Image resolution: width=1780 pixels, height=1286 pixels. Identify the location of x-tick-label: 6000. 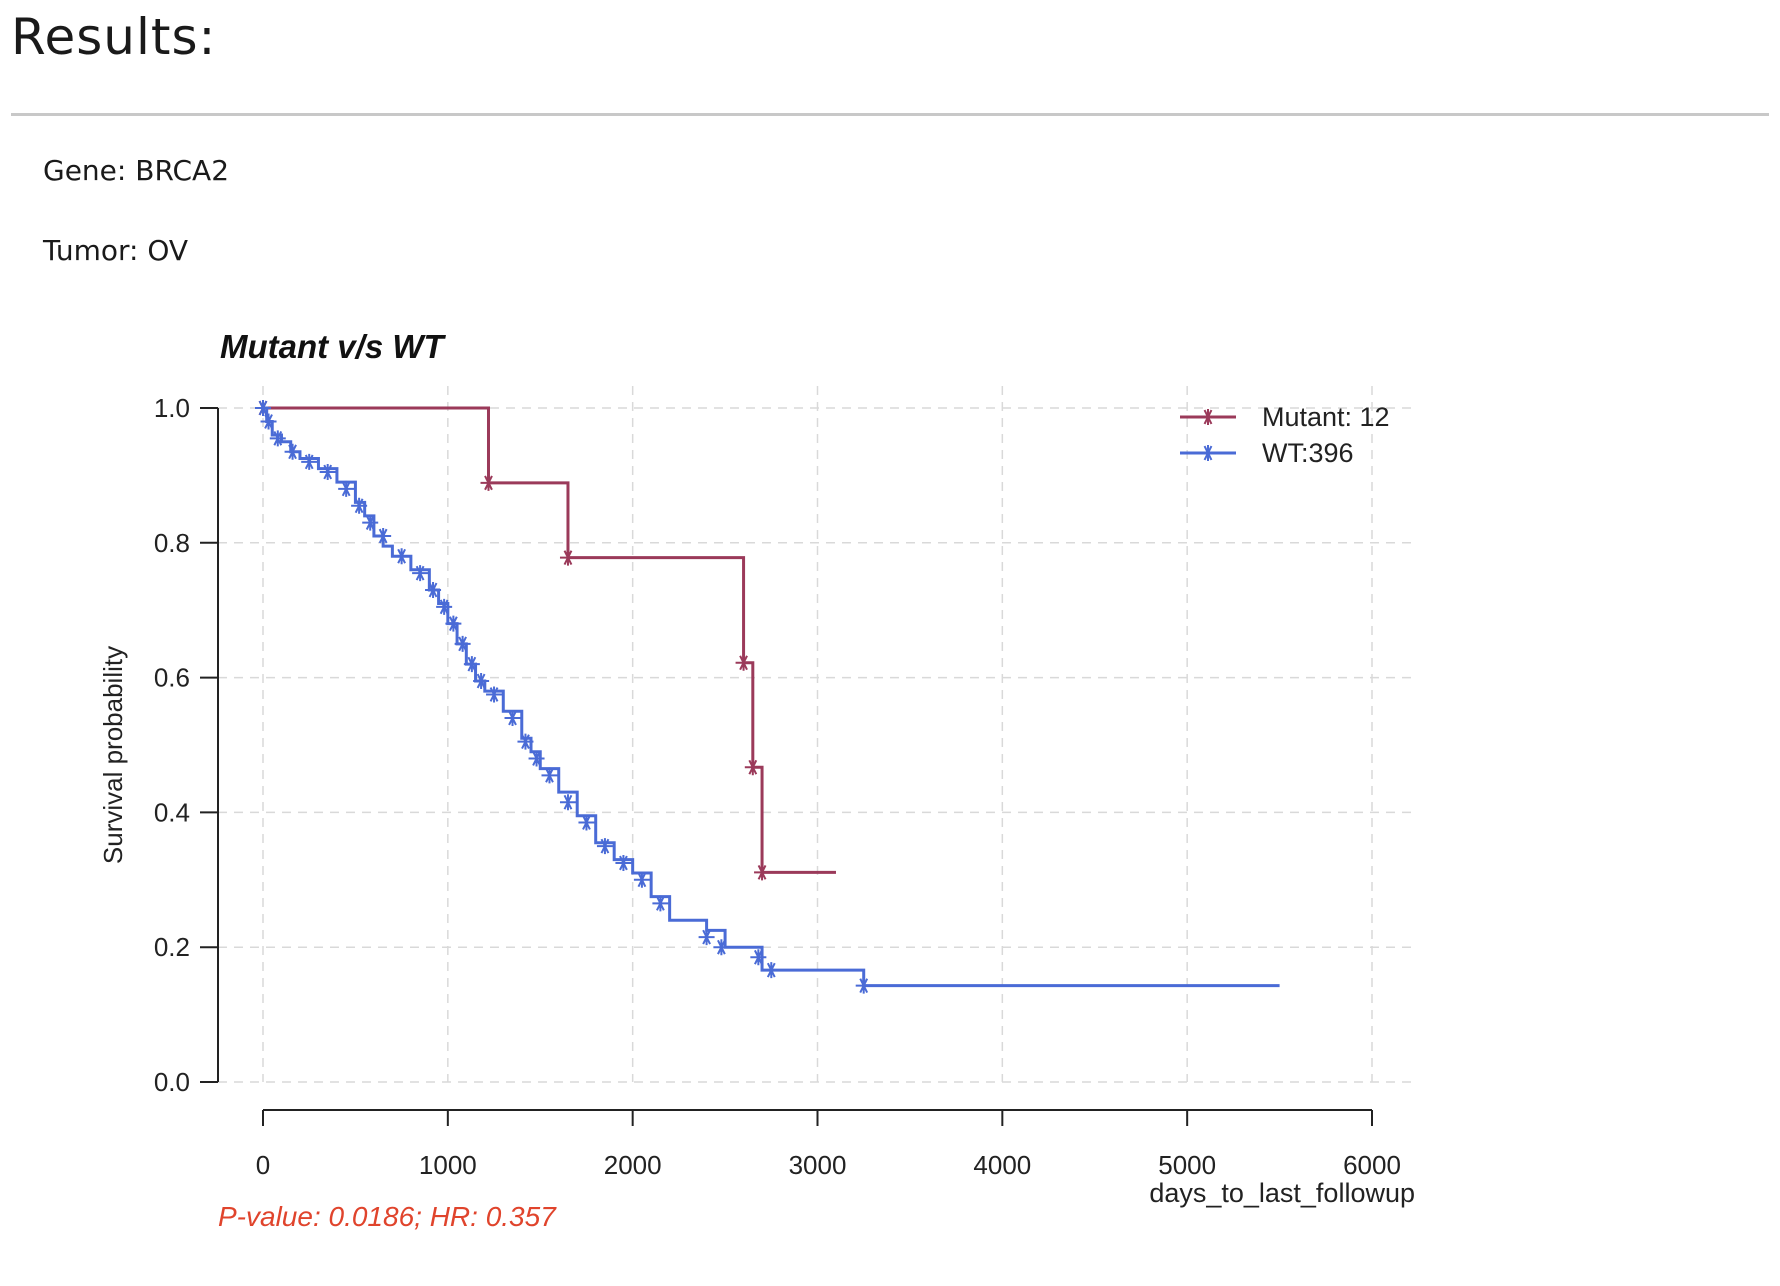
(1372, 1165).